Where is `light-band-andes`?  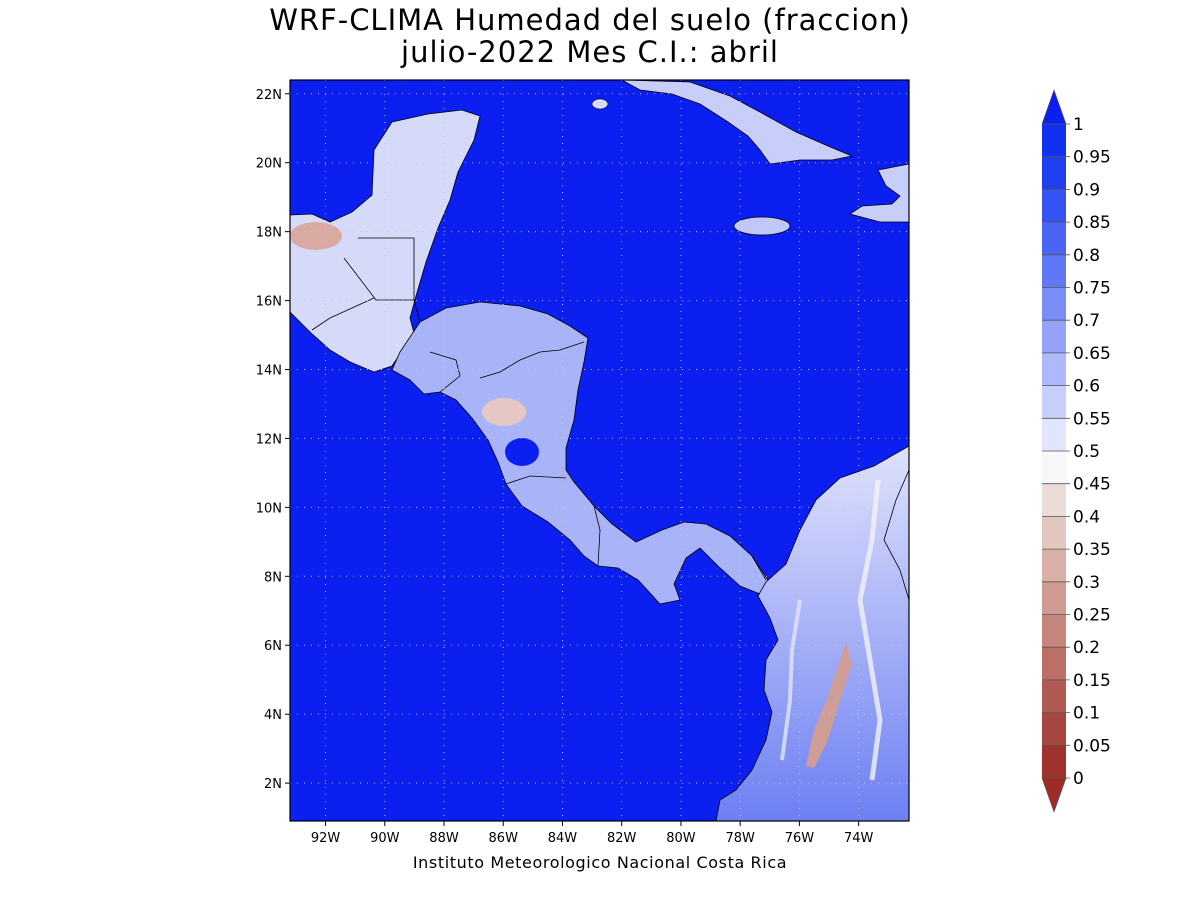 light-band-andes is located at coordinates (870, 630).